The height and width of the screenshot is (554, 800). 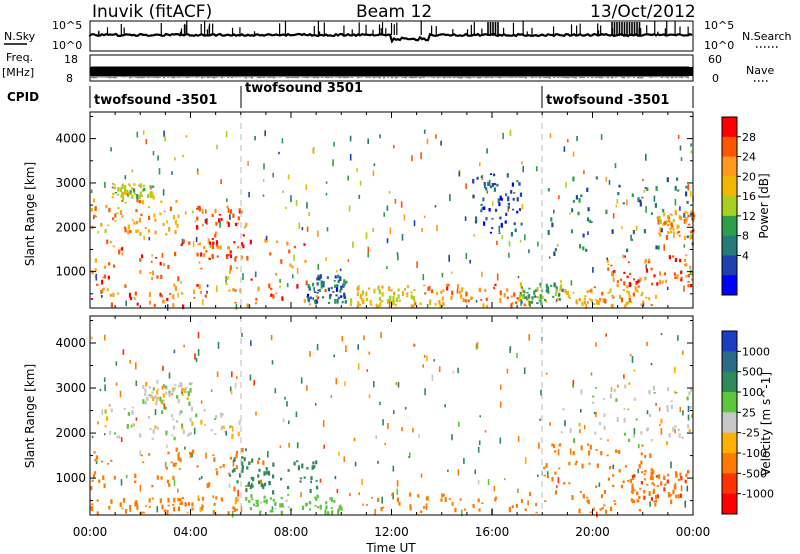 What do you see at coordinates (745, 255) in the screenshot?
I see `power-colorbar-tick: 4` at bounding box center [745, 255].